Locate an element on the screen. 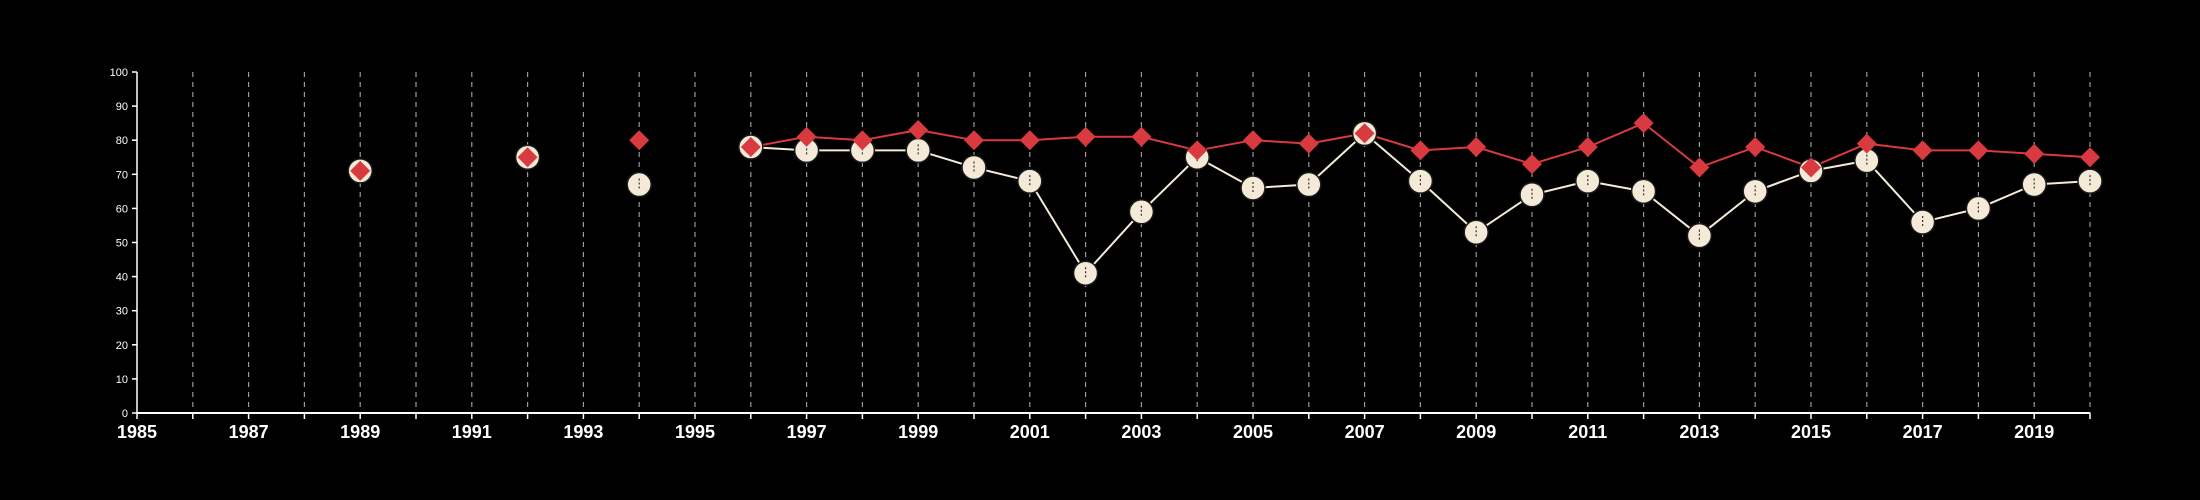 Image resolution: width=2200 pixels, height=500 pixels. x-tick-label: 1995 is located at coordinates (695, 432).